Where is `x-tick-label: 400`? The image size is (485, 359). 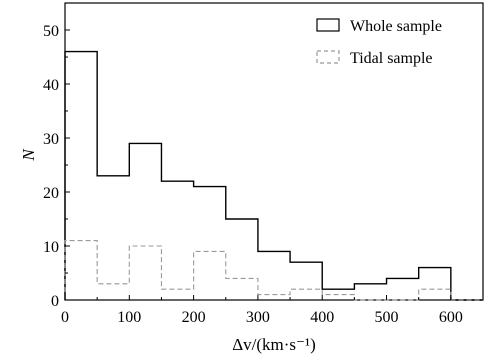
x-tick-label: 400 is located at coordinates (322, 317).